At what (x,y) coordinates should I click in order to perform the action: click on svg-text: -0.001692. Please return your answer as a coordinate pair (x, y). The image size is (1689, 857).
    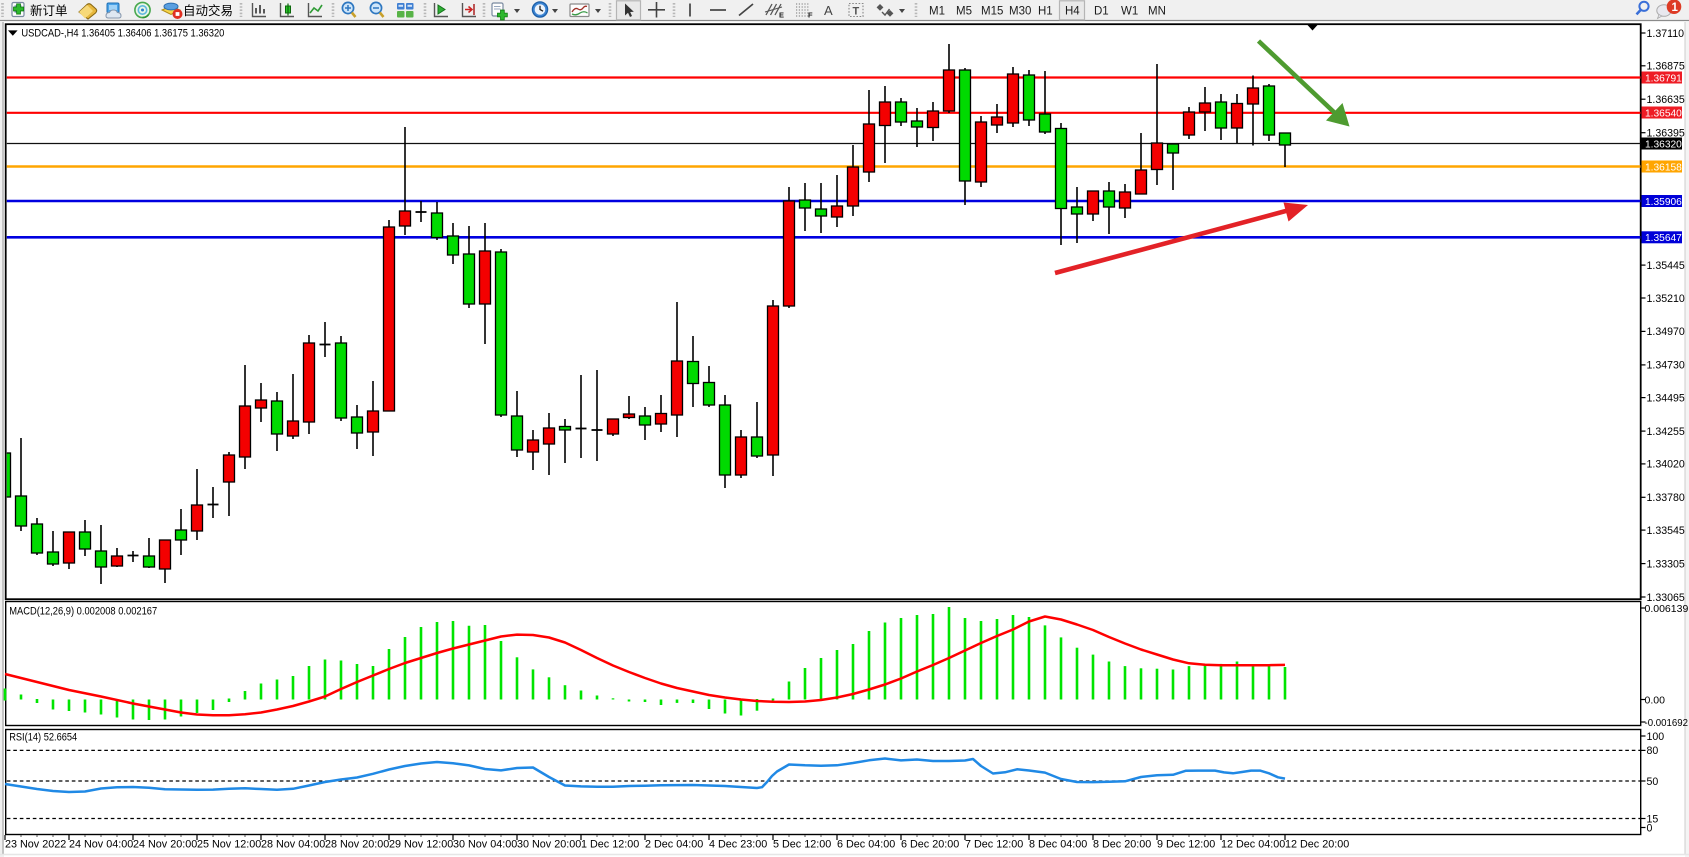
    Looking at the image, I should click on (1667, 723).